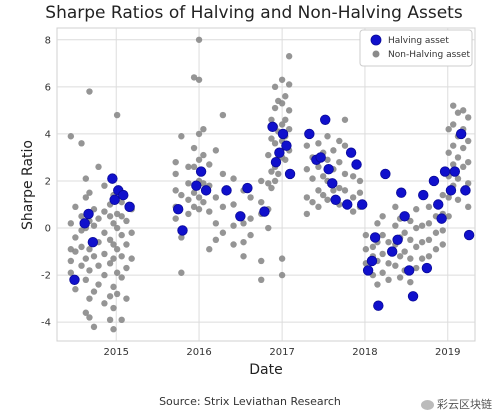 The height and width of the screenshot is (419, 500). Describe the element at coordinates (416, 48) in the screenshot. I see `legend-box` at that location.